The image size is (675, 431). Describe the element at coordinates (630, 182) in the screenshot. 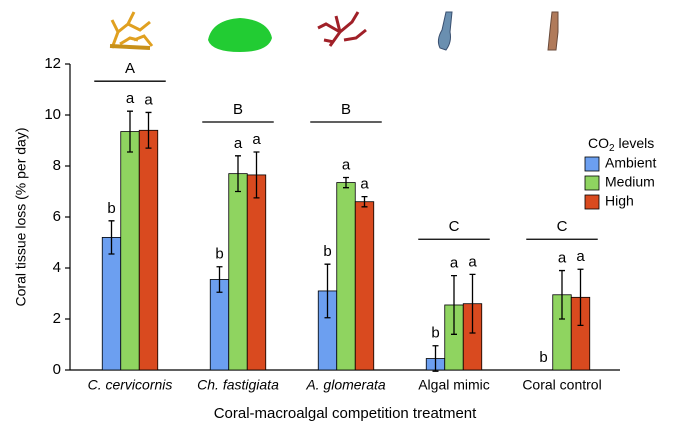

I see `legend-label: Medium` at that location.